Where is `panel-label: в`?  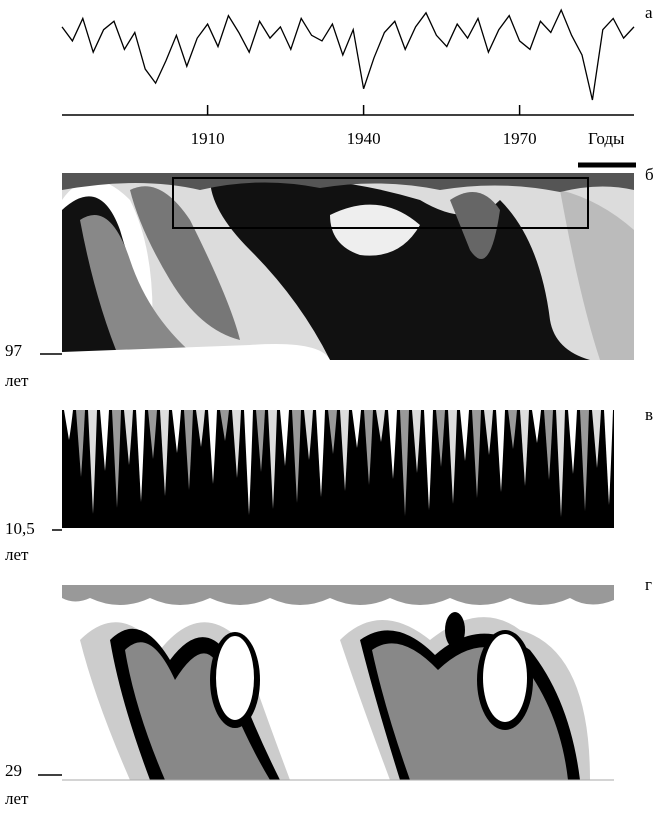 panel-label: в is located at coordinates (649, 414).